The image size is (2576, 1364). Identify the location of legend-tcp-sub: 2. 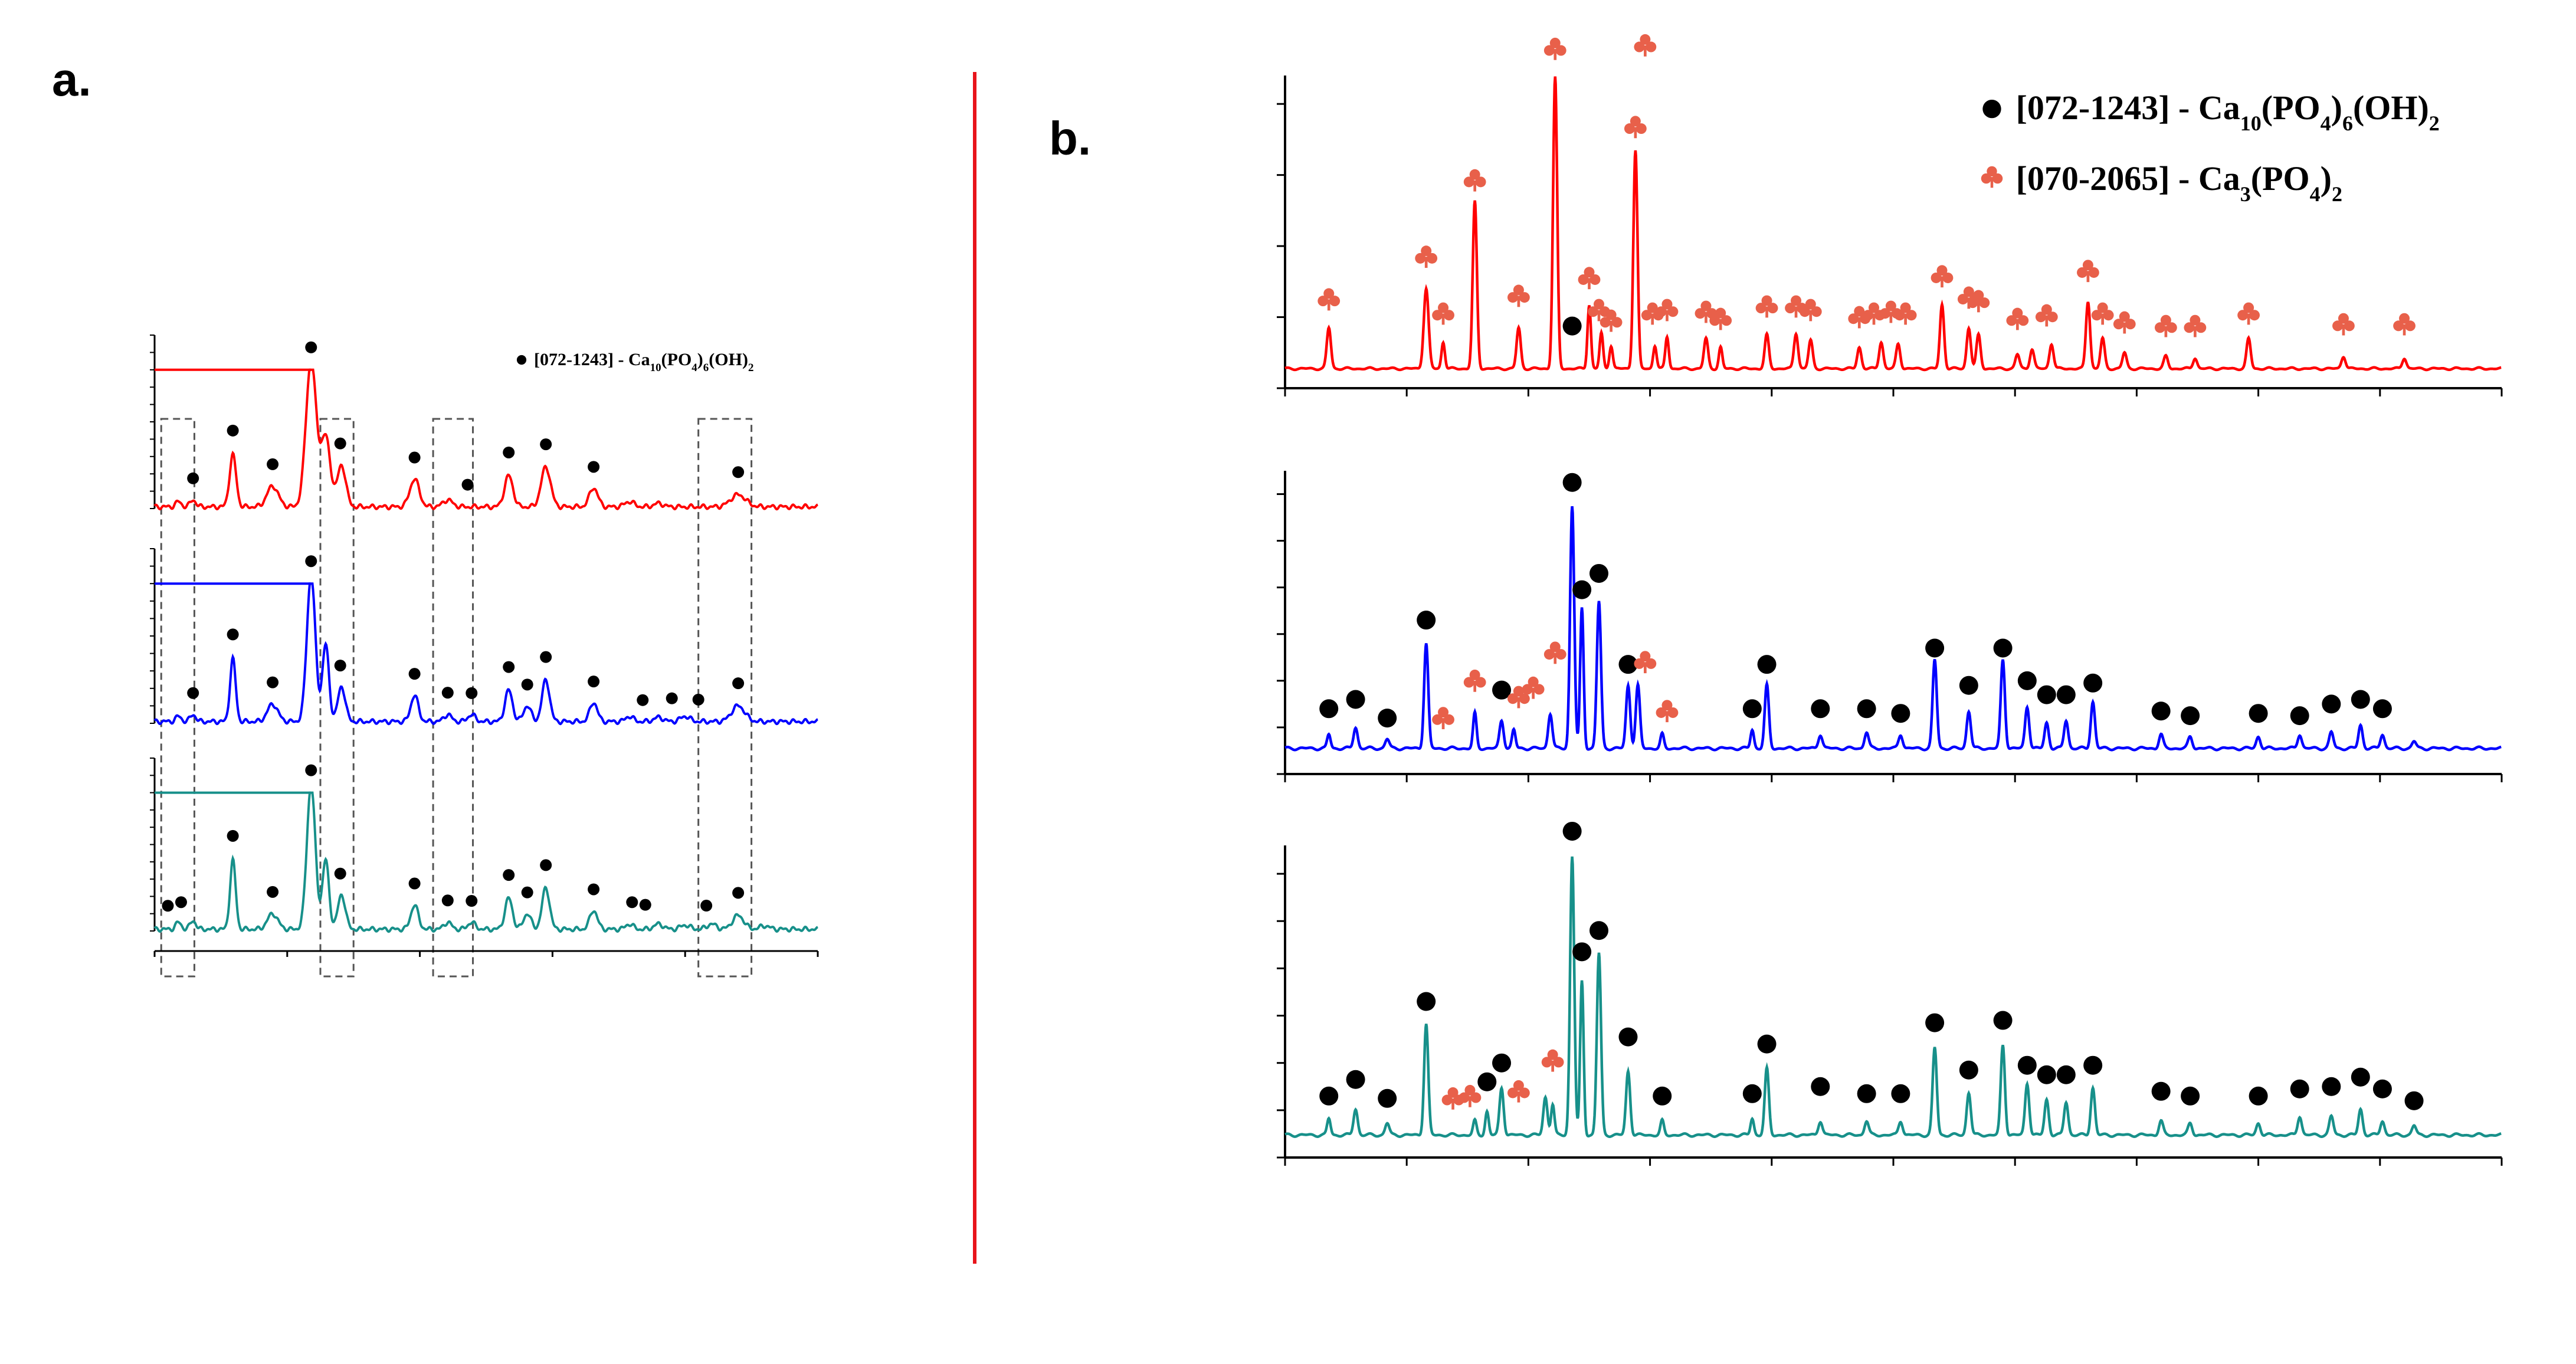
(2337, 194).